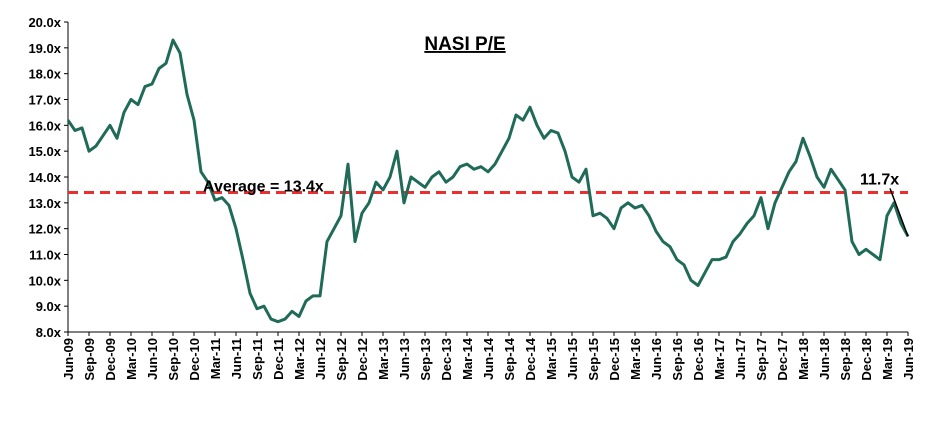 This screenshot has height=423, width=926. What do you see at coordinates (551, 359) in the screenshot?
I see `x-tick-label: Mar-15` at bounding box center [551, 359].